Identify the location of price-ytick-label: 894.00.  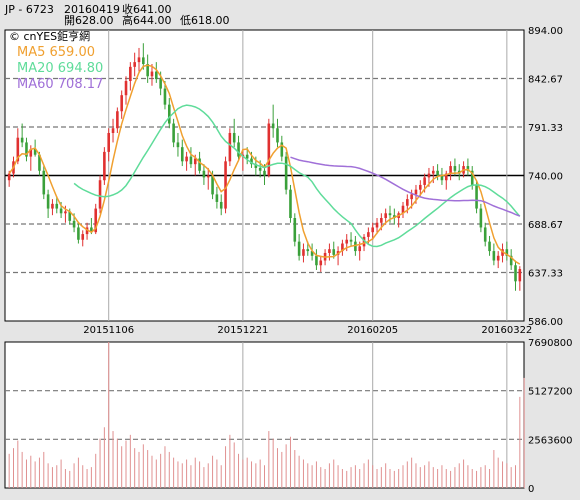
(545, 31).